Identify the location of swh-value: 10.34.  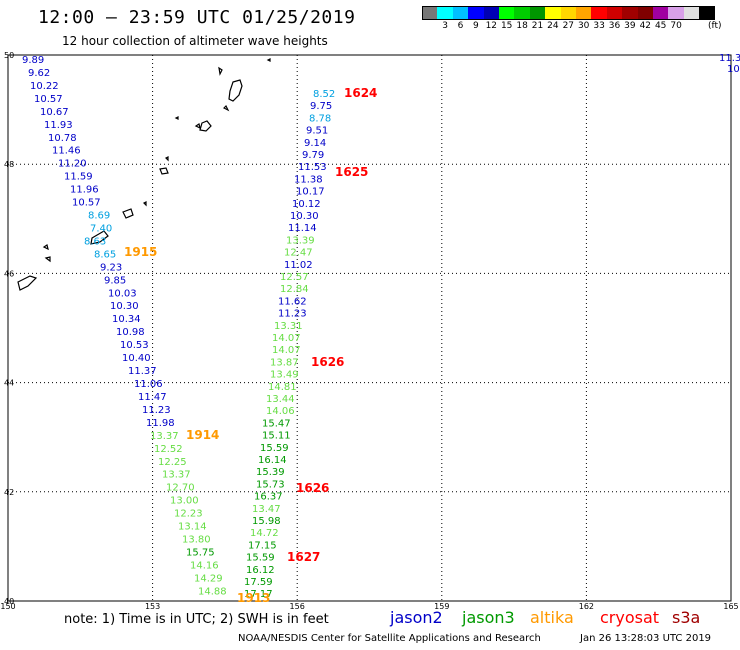
(126, 319).